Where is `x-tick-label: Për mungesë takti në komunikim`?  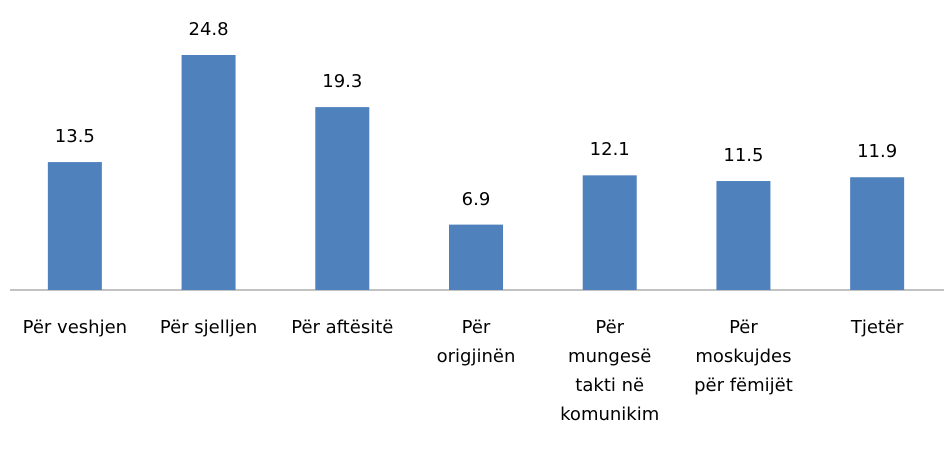
x-tick-label: Për mungesë takti në komunikim is located at coordinates (610, 371).